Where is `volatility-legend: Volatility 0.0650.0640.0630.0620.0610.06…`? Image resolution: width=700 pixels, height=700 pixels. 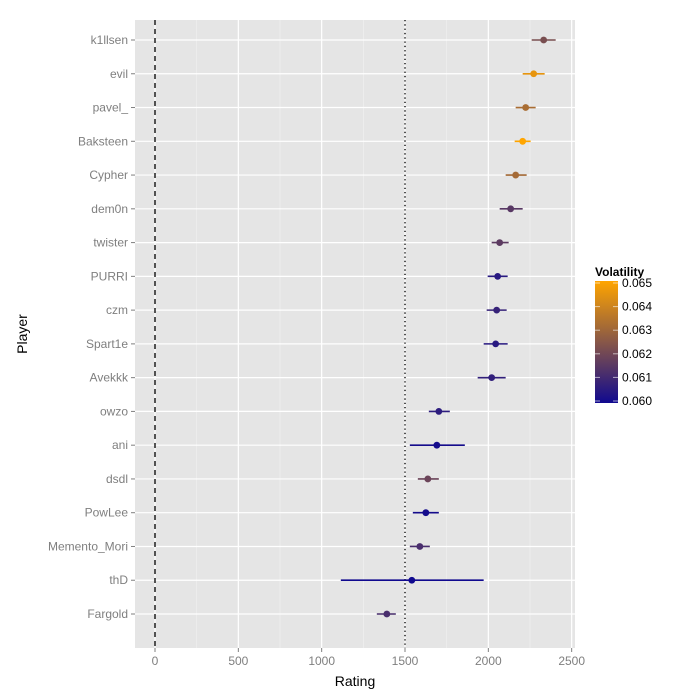
volatility-legend: Volatility 0.0650.0640.0630.0620.0610.06… is located at coordinates (623, 336).